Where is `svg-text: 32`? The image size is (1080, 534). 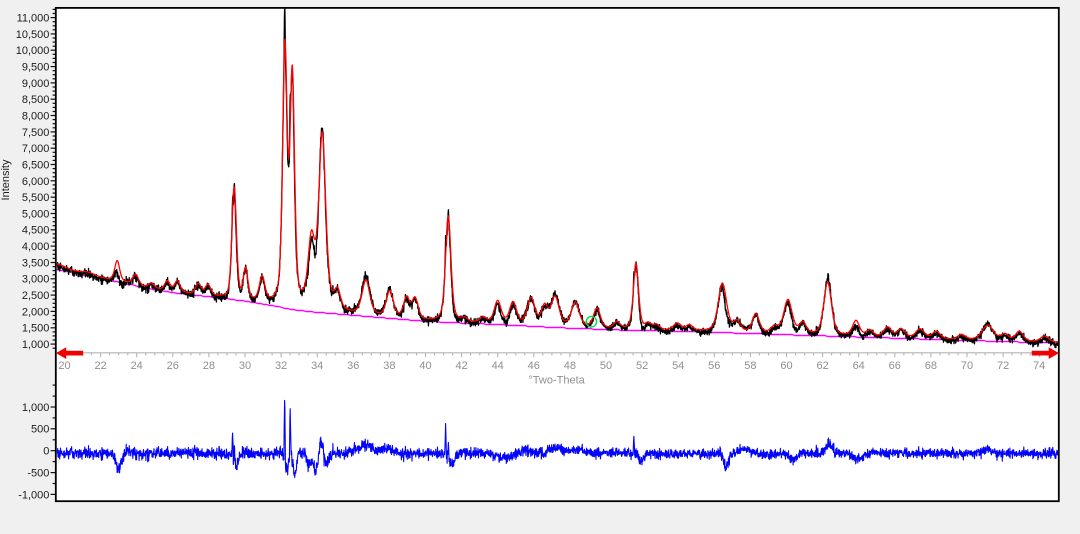 svg-text: 32 is located at coordinates (281, 366).